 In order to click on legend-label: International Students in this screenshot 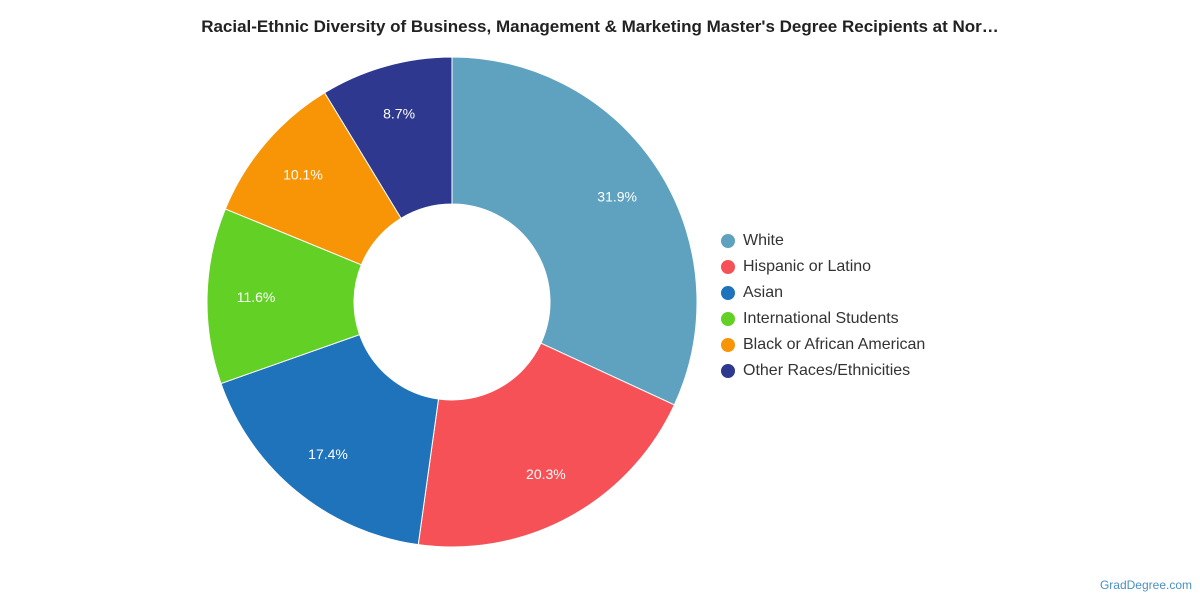, I will do `click(821, 318)`.